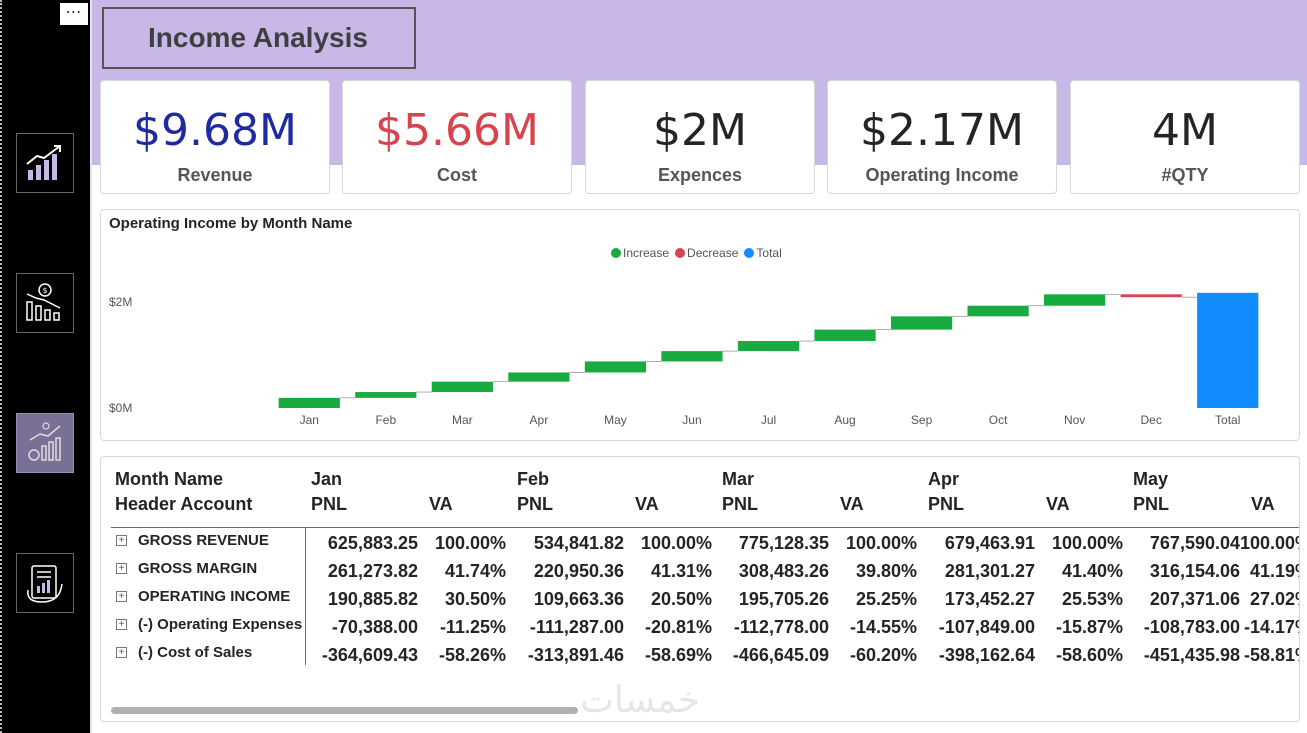 This screenshot has height=733, width=1307. What do you see at coordinates (681, 599) in the screenshot?
I see `cell-va: 20.50%` at bounding box center [681, 599].